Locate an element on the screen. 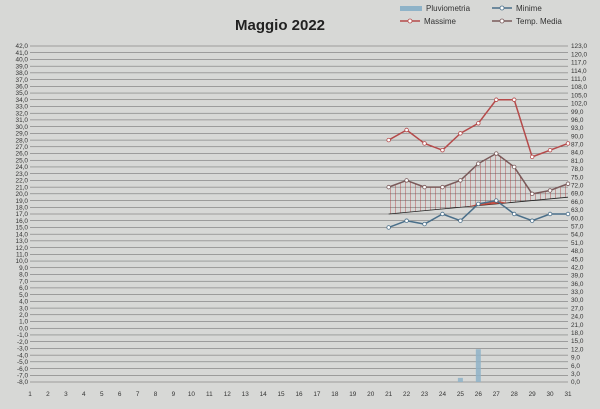 This screenshot has width=600, height=409. x-tick-label: 12 is located at coordinates (228, 394).